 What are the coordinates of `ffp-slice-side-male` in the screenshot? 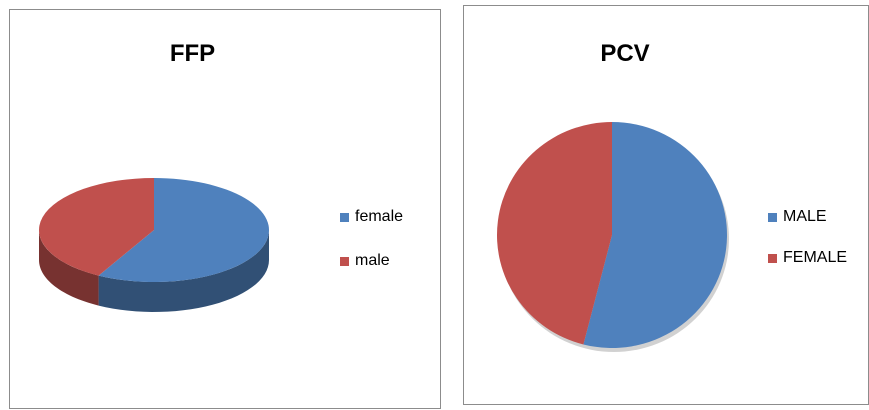 It's located at (69, 268).